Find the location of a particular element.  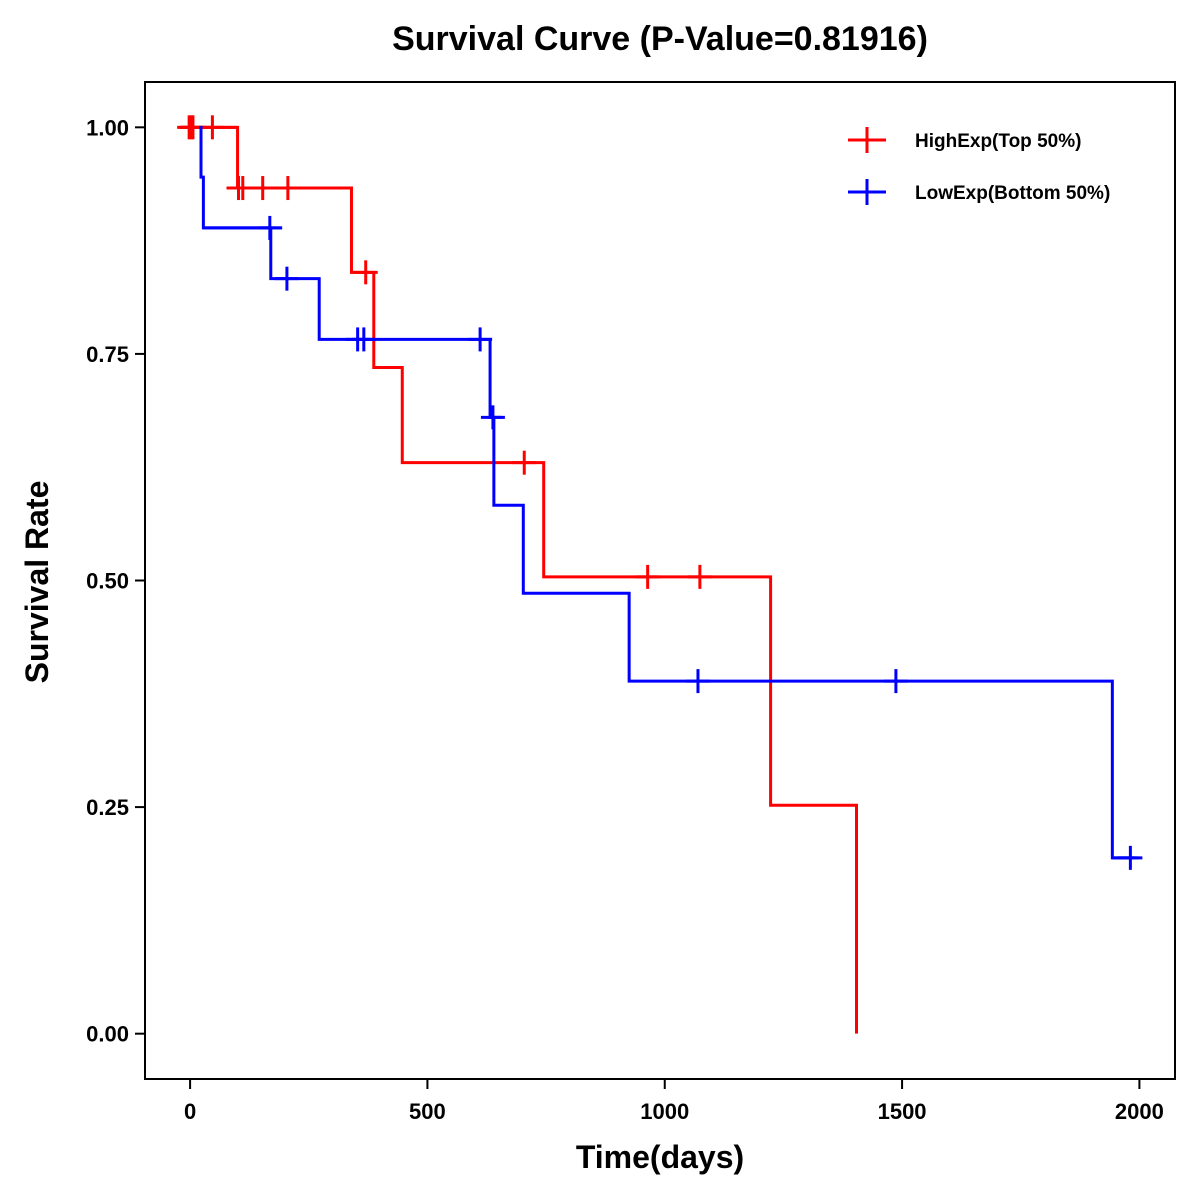

chart-title: Survival Curve (P-Value=0.81916) is located at coordinates (660, 39).